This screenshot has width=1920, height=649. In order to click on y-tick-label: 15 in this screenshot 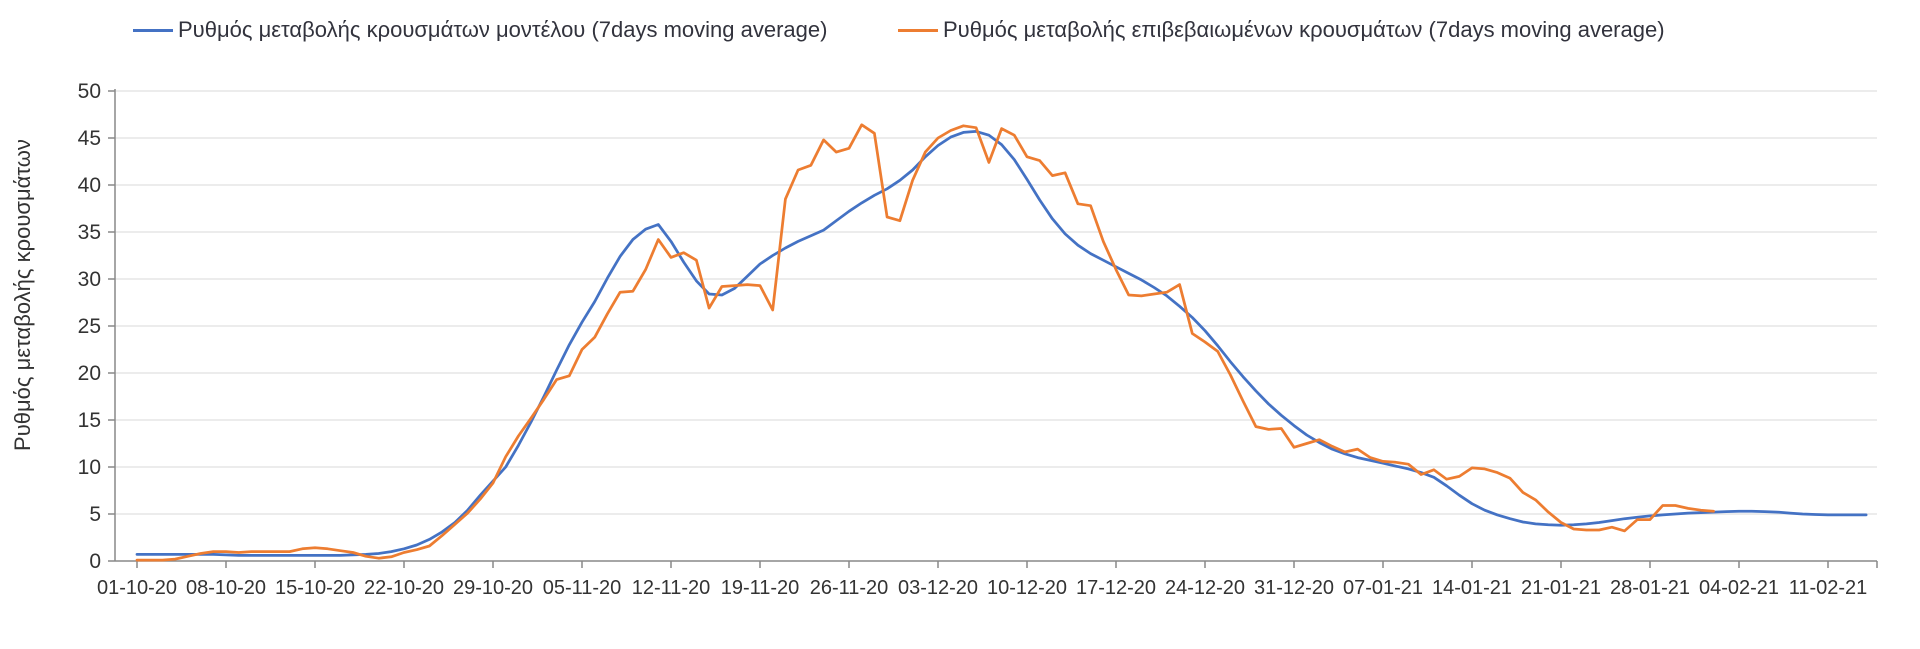, I will do `click(89, 420)`.